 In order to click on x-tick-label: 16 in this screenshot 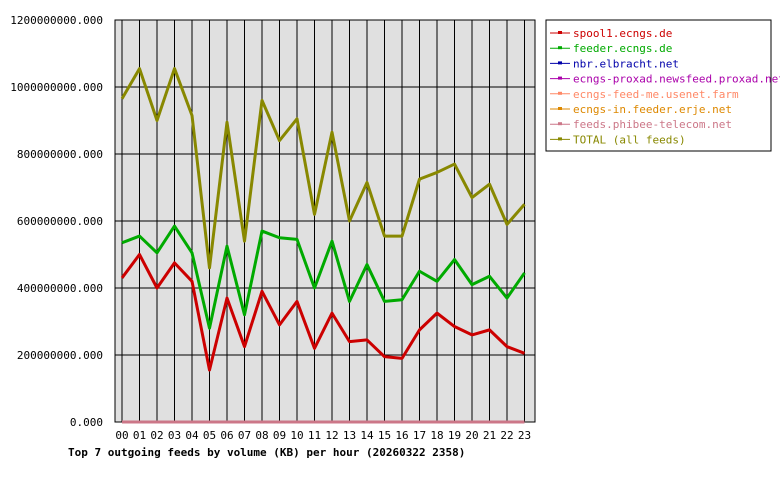, I will do `click(401, 435)`.